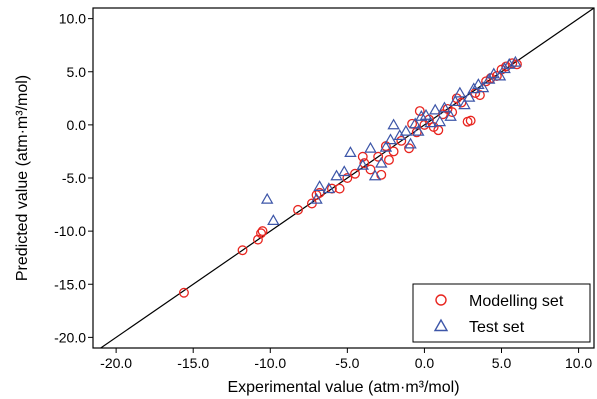  Describe the element at coordinates (578, 363) in the screenshot. I see `x-tick-label: 10.0` at that location.